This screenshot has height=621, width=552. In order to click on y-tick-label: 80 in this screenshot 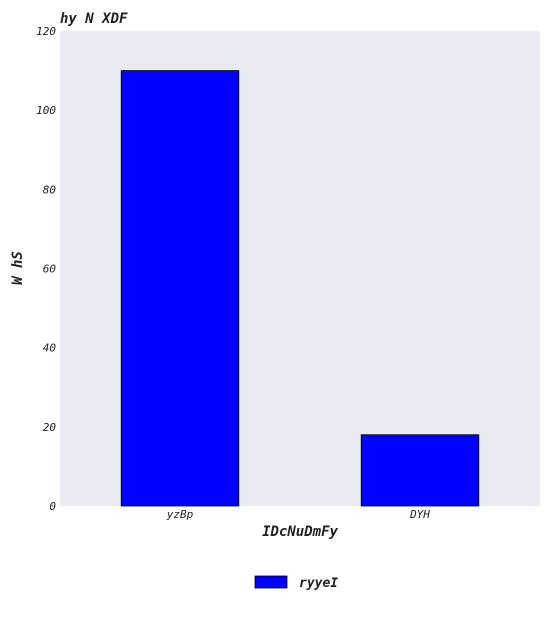, I will do `click(50, 189)`.